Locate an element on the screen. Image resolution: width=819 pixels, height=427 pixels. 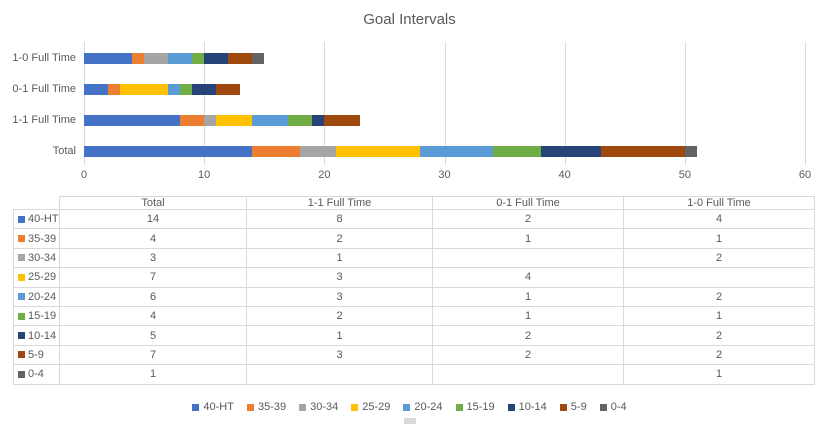
bar-segment-35-39-0-1 Full Time is located at coordinates (114, 89).